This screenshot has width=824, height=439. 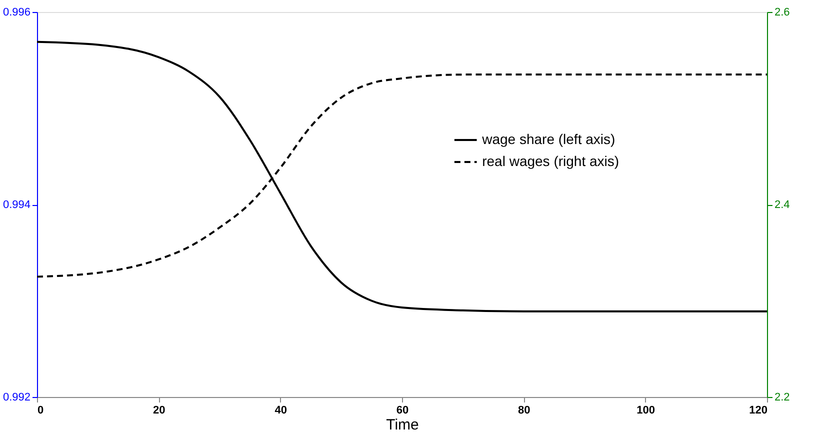 What do you see at coordinates (646, 410) in the screenshot?
I see `x-tick-label: 100` at bounding box center [646, 410].